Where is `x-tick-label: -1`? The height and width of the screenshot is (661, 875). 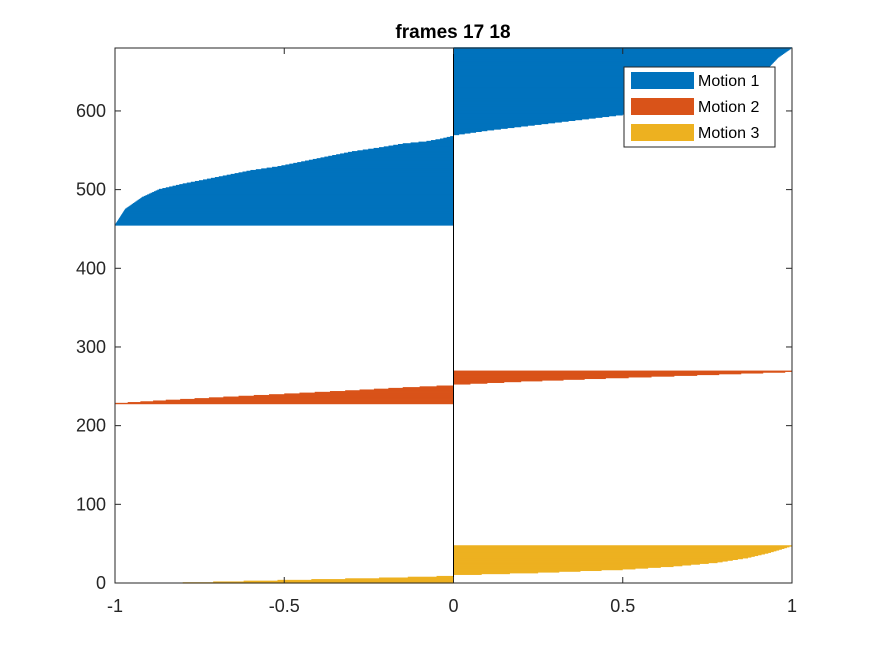 x-tick-label: -1 is located at coordinates (115, 606).